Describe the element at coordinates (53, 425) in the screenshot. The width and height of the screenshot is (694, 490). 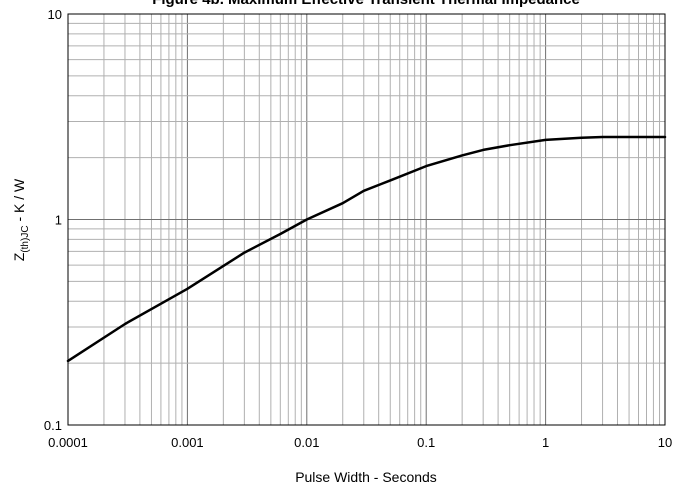
I see `y-tick-label: 0.1` at that location.